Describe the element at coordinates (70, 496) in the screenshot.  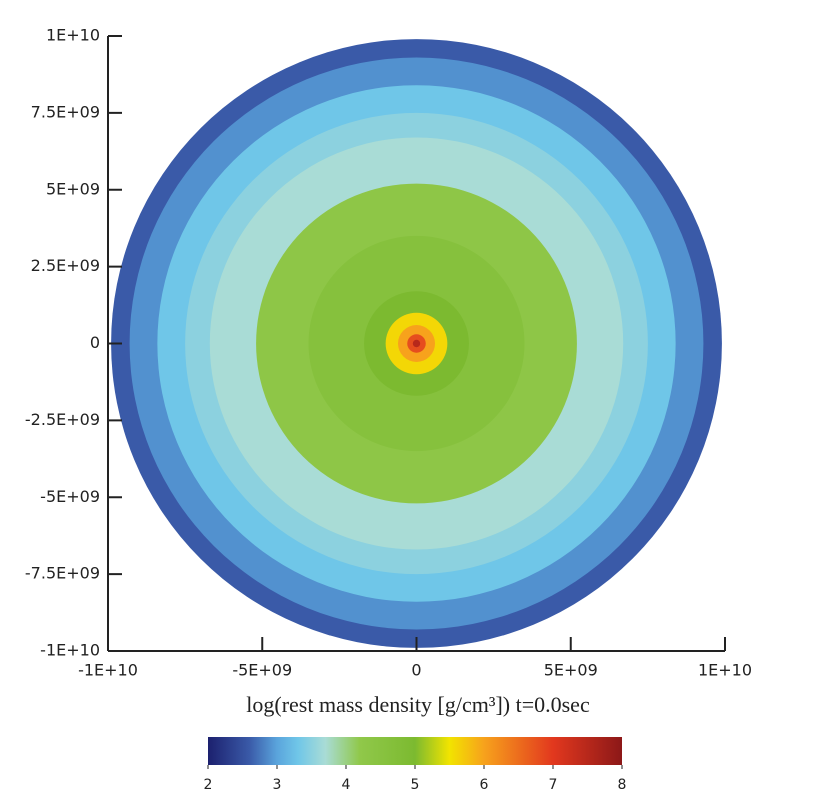
I see `y-tick-label: -5E+09` at that location.